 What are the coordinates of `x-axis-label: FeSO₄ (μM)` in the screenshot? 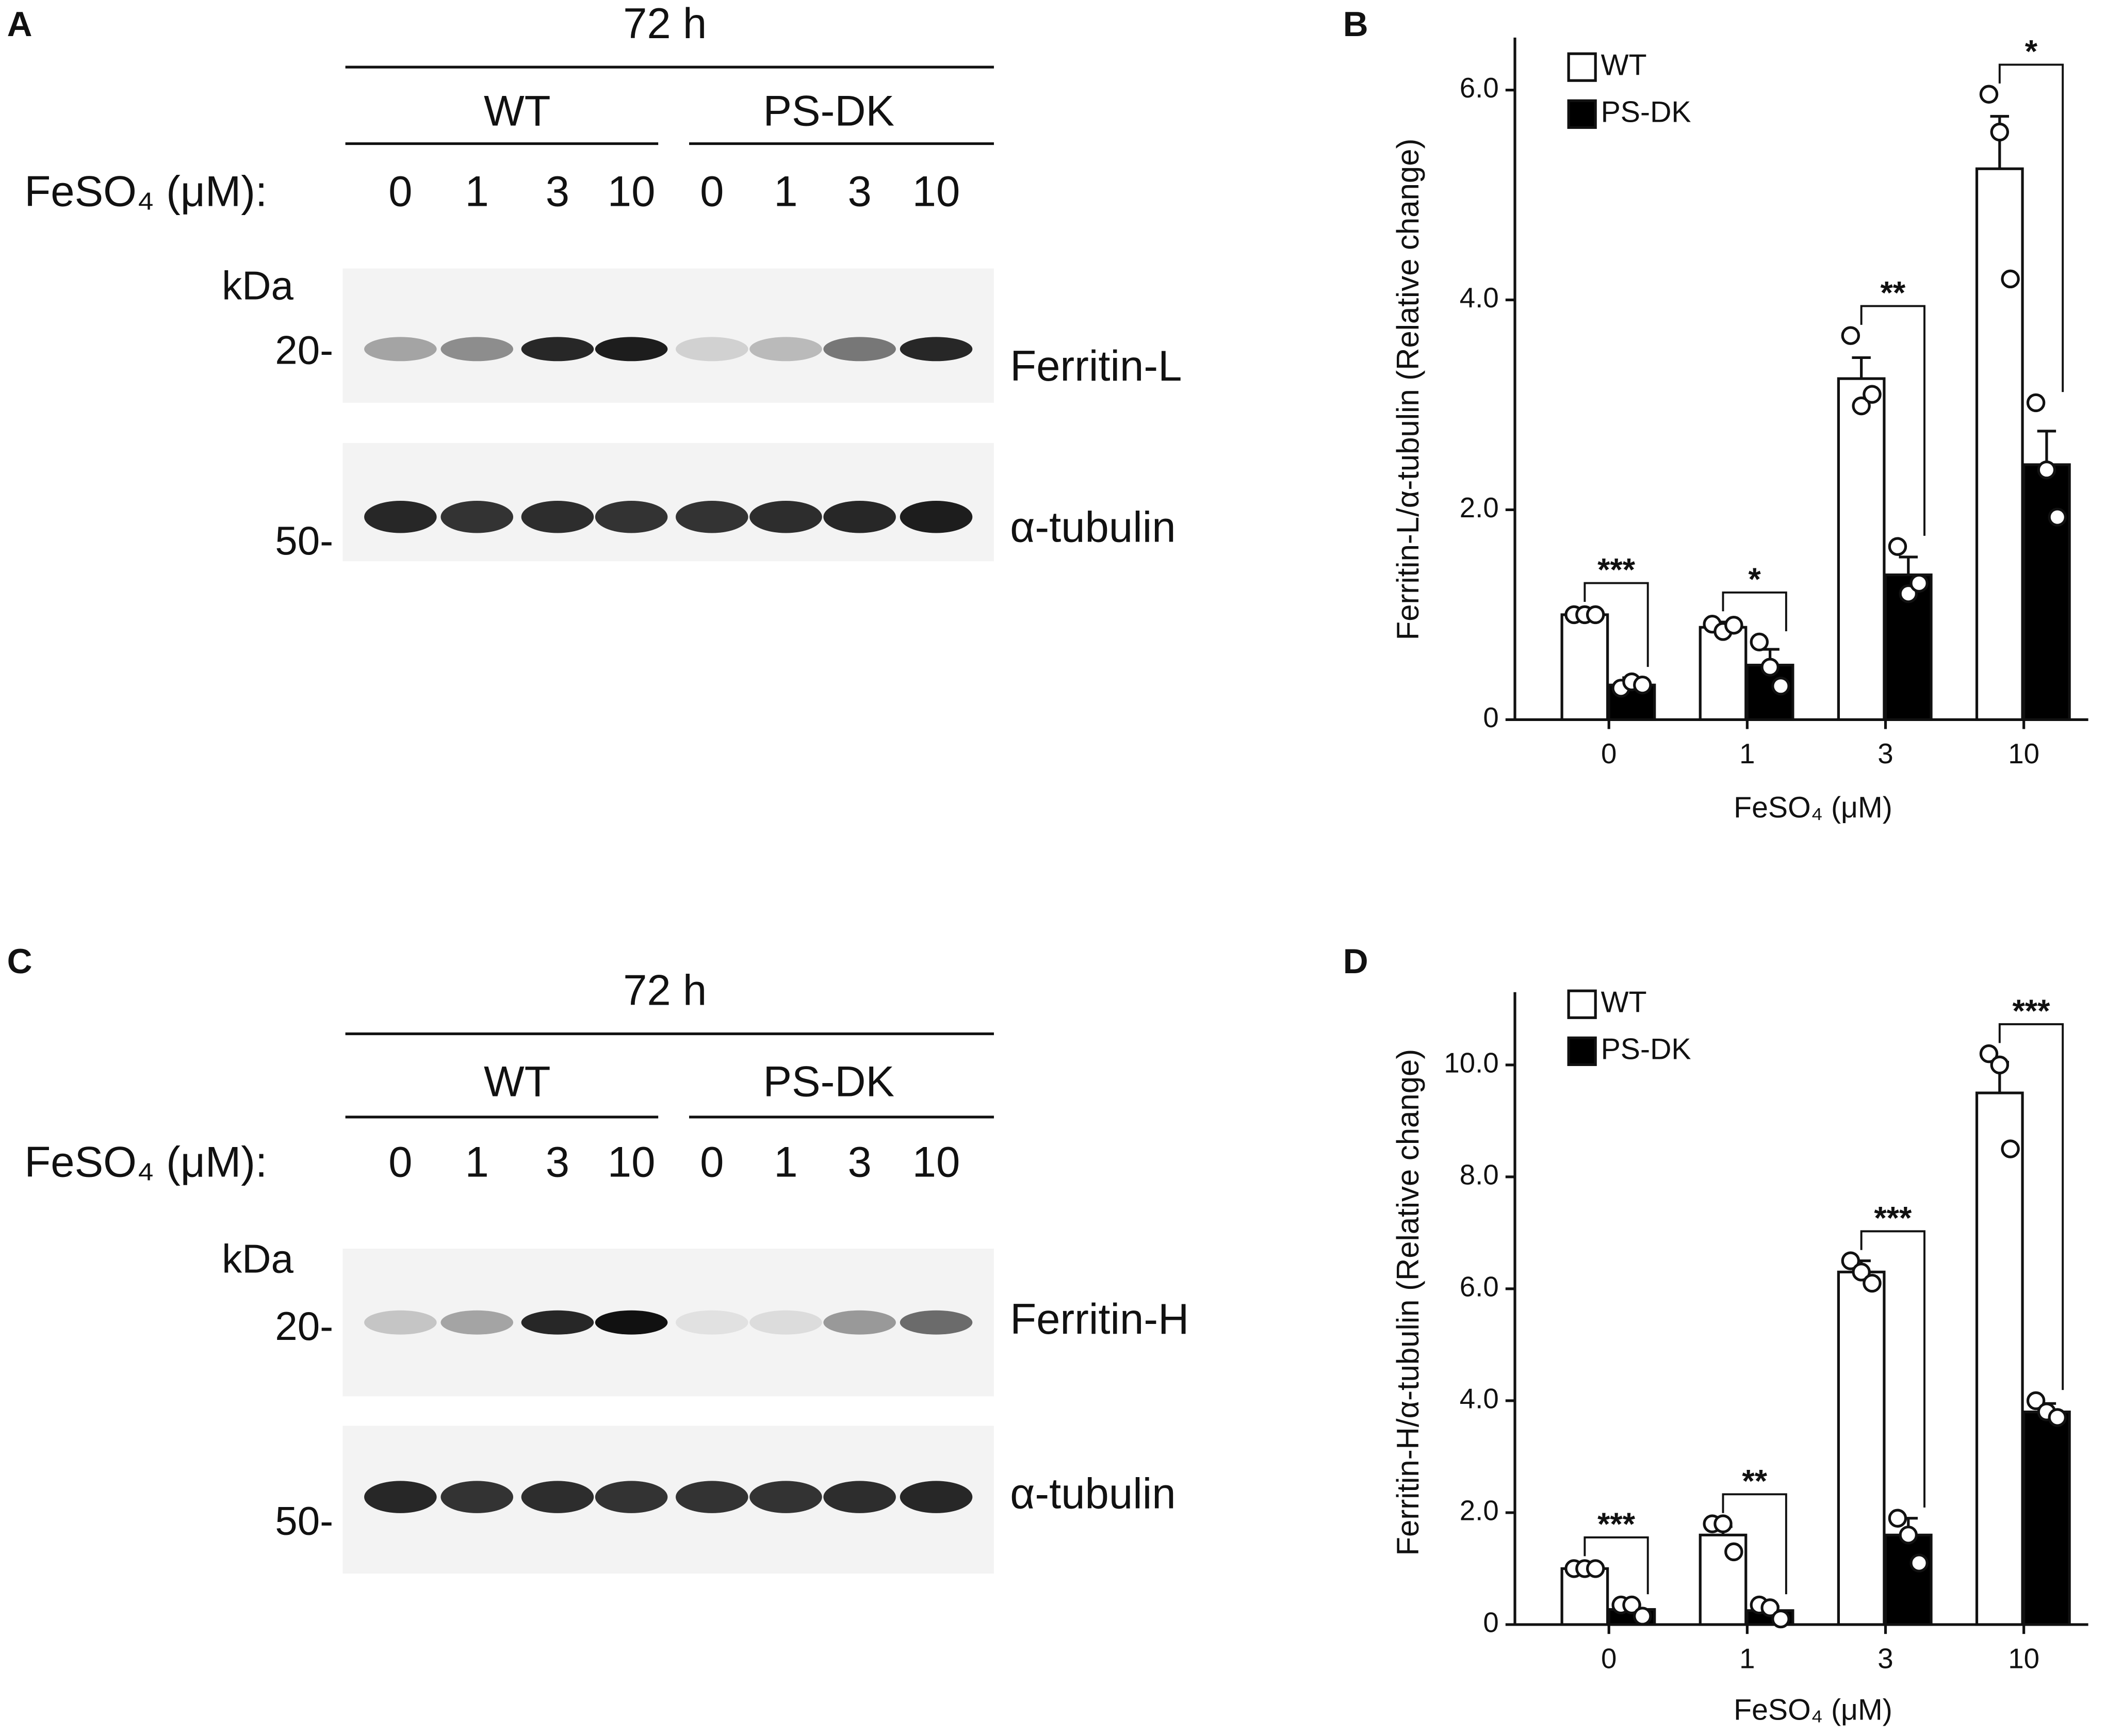 It's located at (1813, 1709).